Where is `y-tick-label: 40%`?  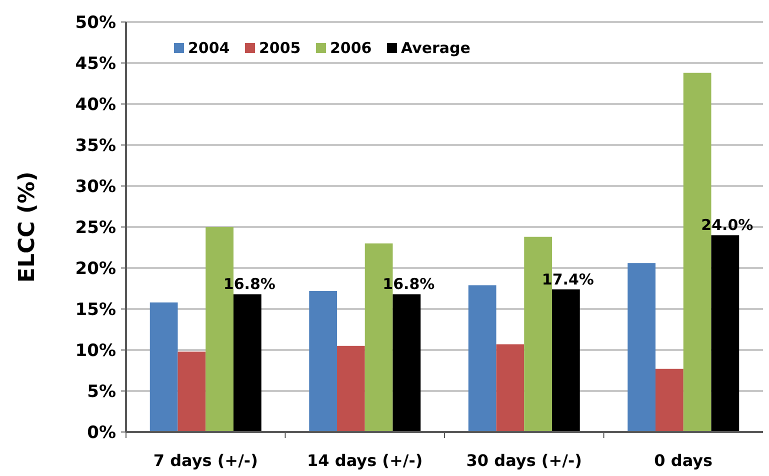 y-tick-label: 40% is located at coordinates (95, 104).